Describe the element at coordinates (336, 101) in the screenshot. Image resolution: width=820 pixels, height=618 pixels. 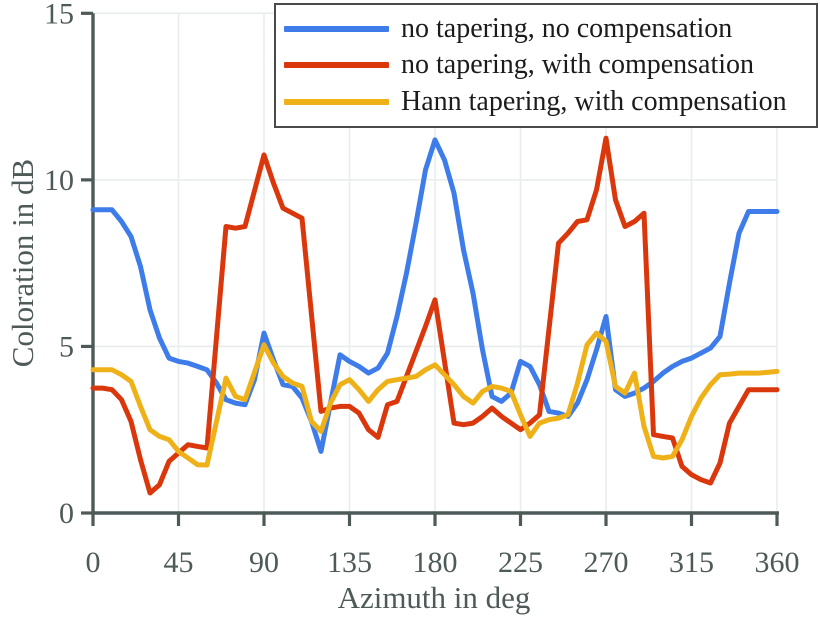
I see `legend-line-swatch-yellow` at that location.